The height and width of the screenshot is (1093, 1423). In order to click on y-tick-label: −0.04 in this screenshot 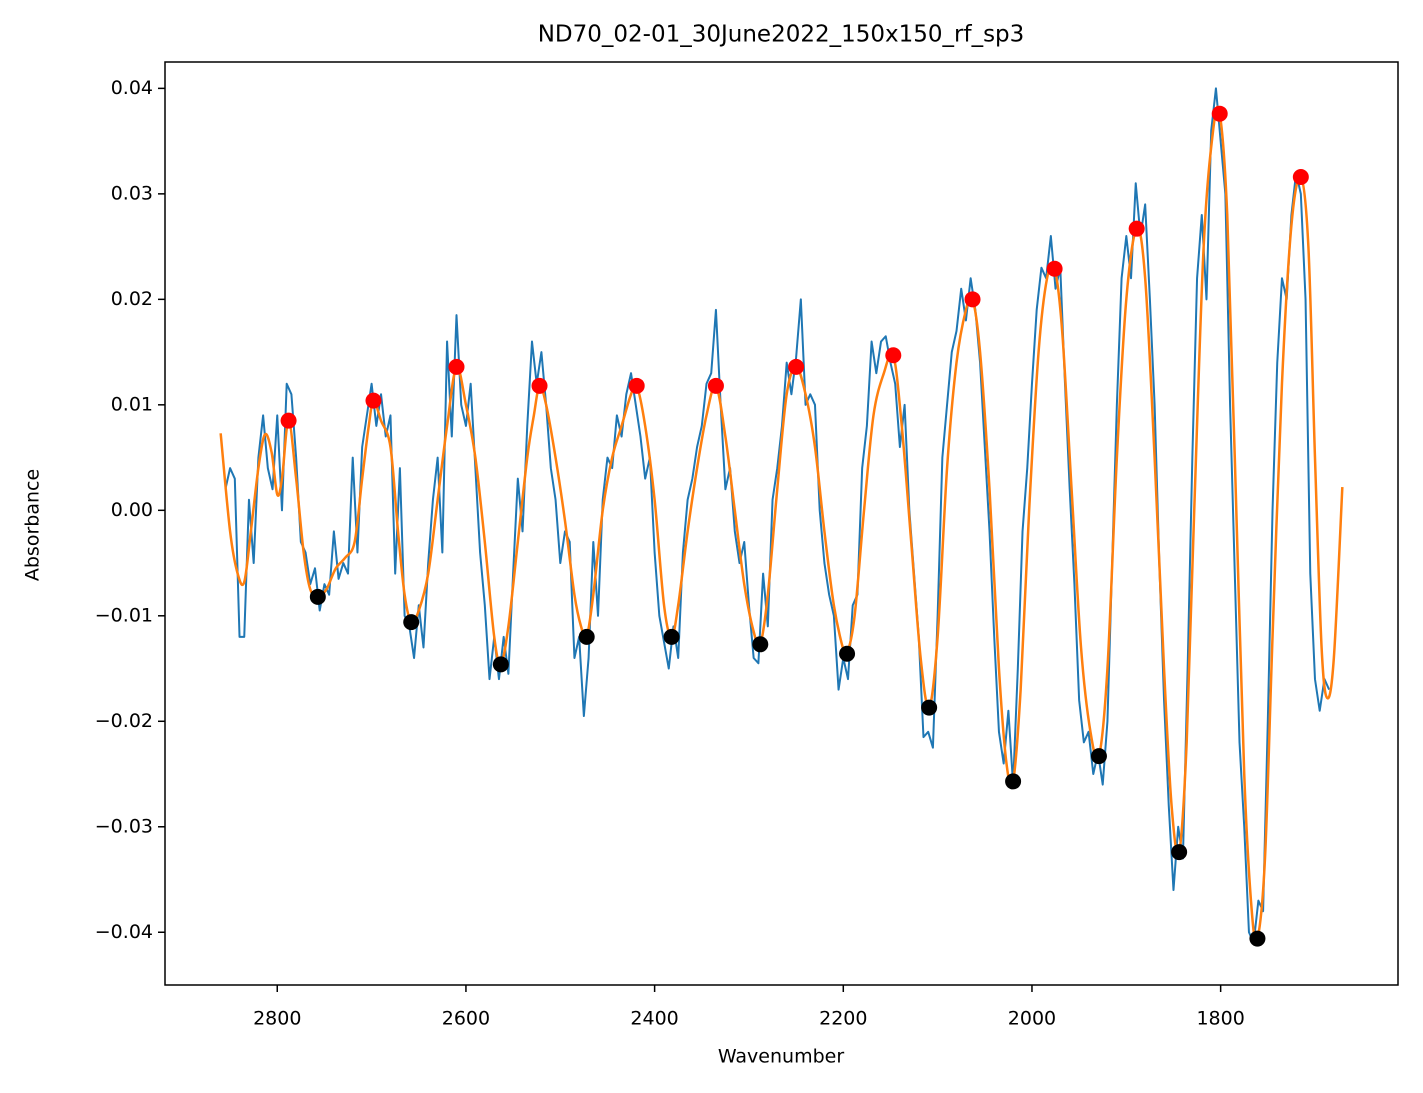, I will do `click(124, 932)`.